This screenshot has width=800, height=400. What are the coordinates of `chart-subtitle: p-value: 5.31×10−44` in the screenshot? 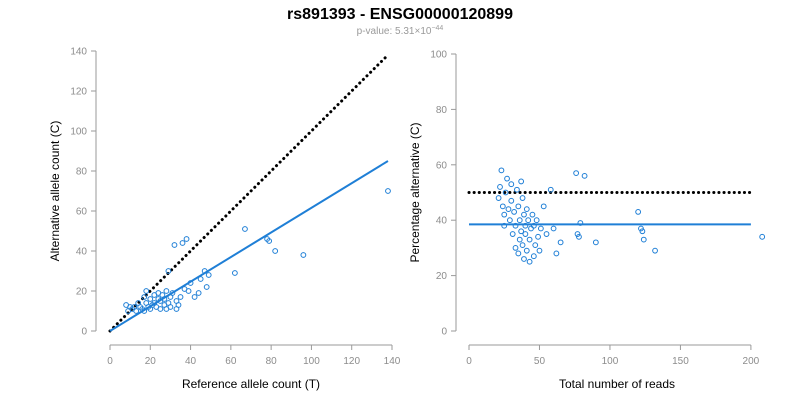 It's located at (400, 31).